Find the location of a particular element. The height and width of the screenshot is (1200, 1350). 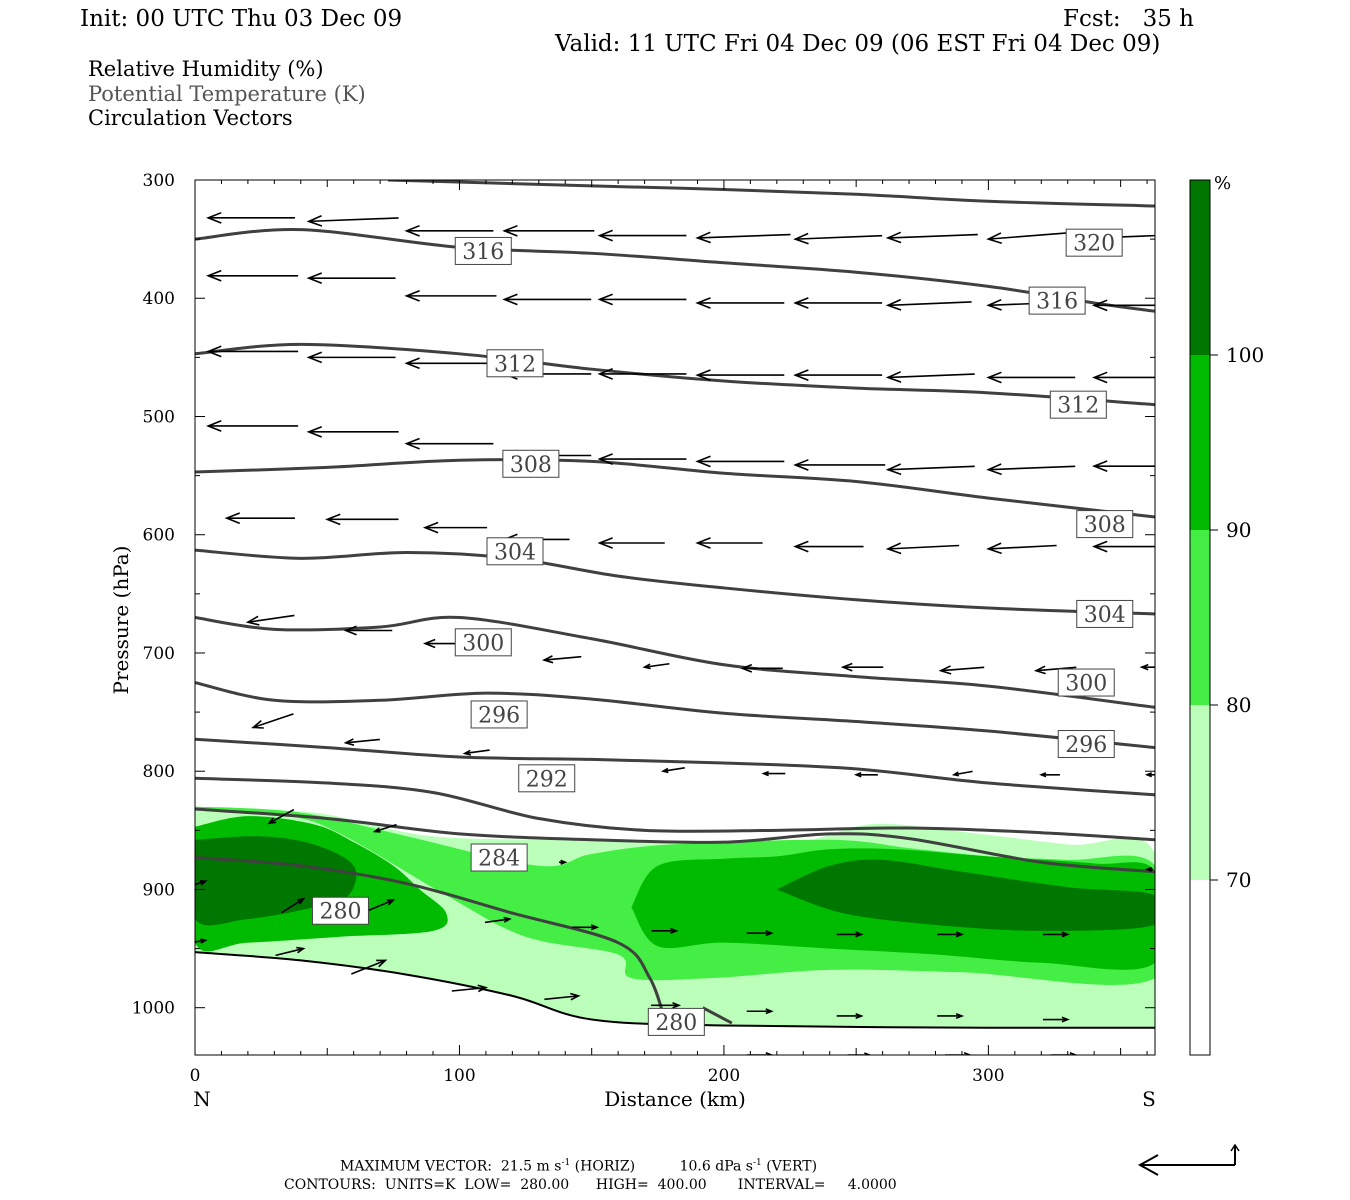

contour-label-280: 280 is located at coordinates (340, 912).